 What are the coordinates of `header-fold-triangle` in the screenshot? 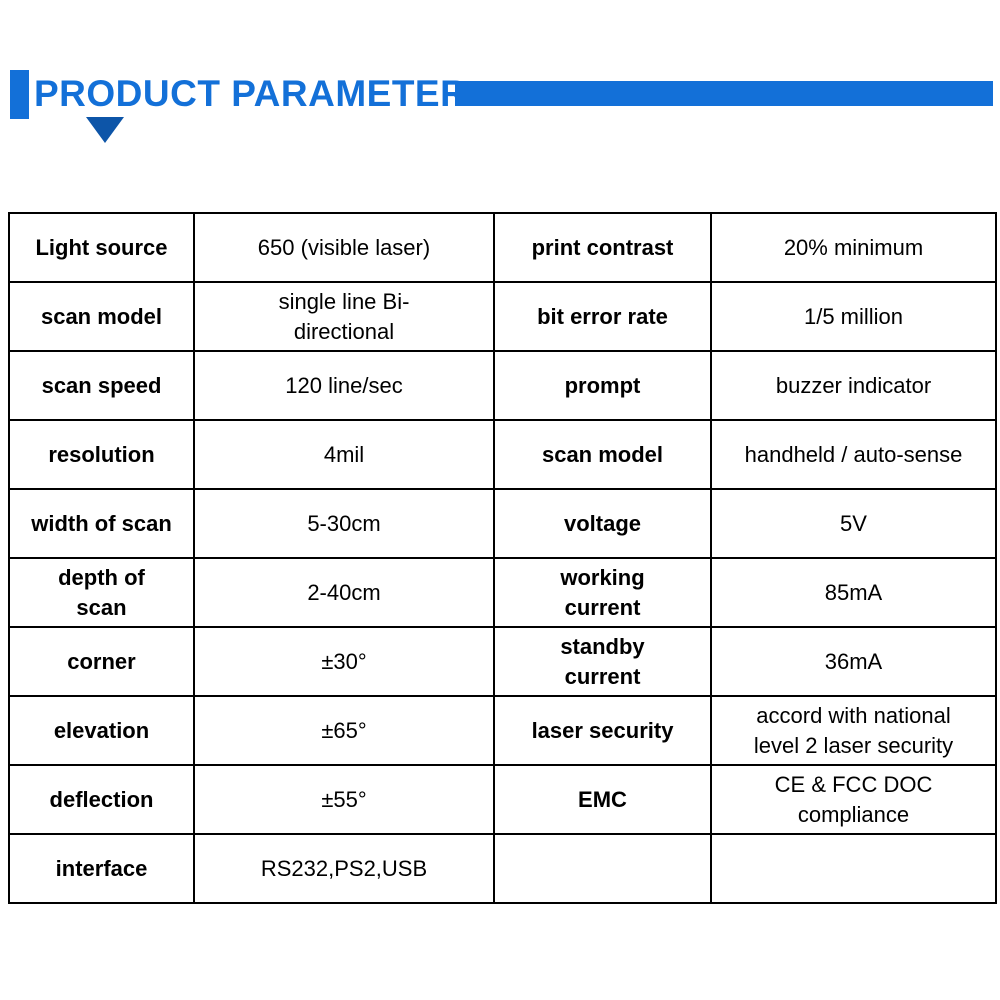 It's located at (105, 130).